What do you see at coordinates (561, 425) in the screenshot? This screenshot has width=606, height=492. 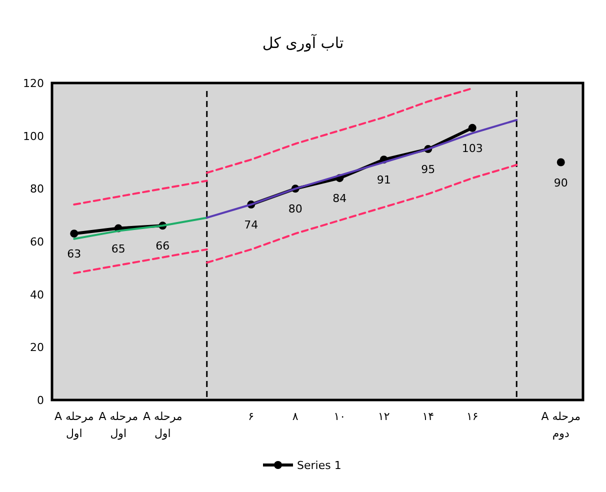 I see `x-tick-label: مرحله A دوم` at bounding box center [561, 425].